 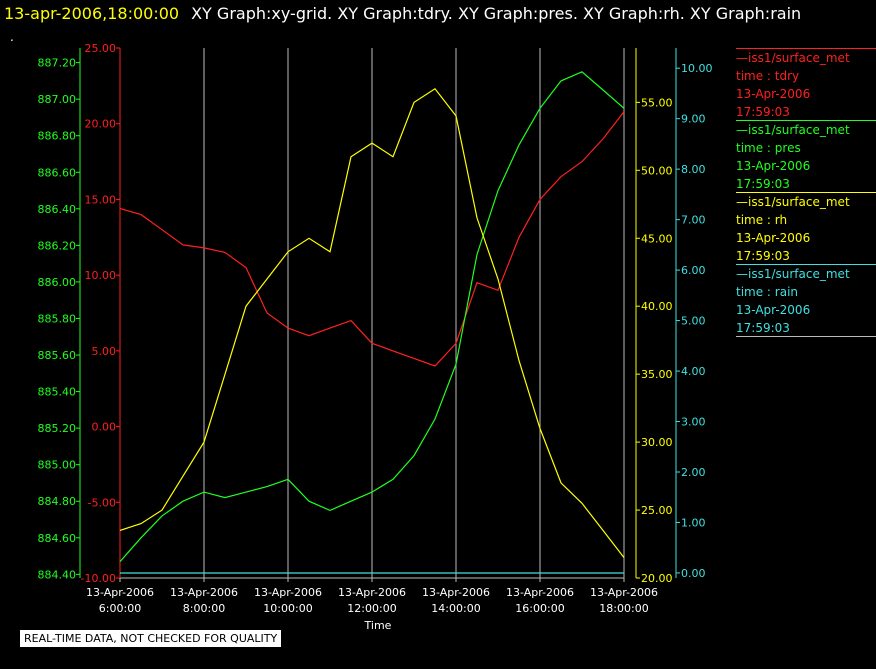 I want to click on tdry-tick-label: 25.00, so click(x=101, y=48).